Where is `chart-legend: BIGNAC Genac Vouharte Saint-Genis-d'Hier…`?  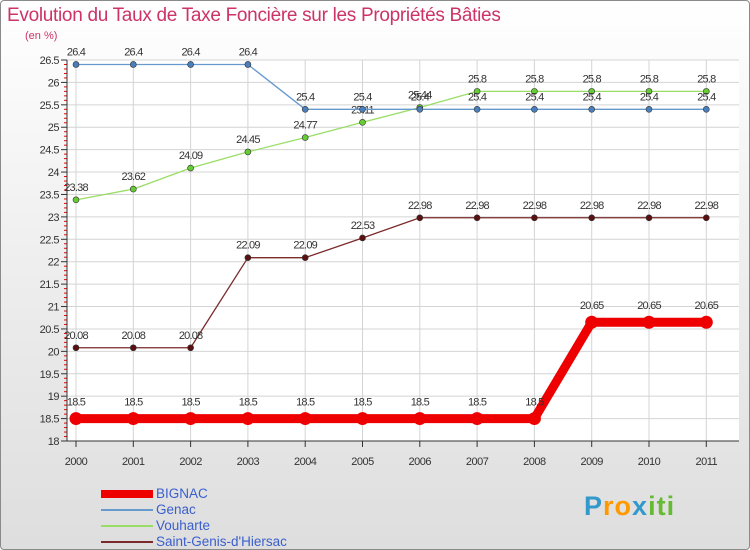 chart-legend: BIGNAC Genac Vouharte Saint-Genis-d'Hier… is located at coordinates (194, 518).